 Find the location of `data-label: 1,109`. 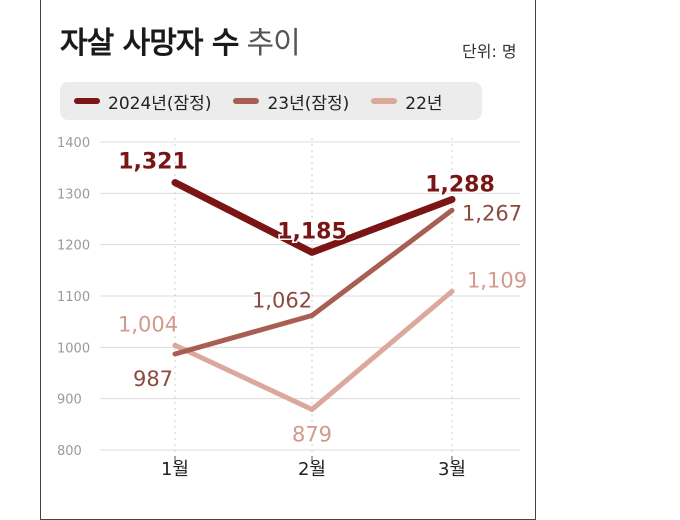

data-label: 1,109 is located at coordinates (497, 280).